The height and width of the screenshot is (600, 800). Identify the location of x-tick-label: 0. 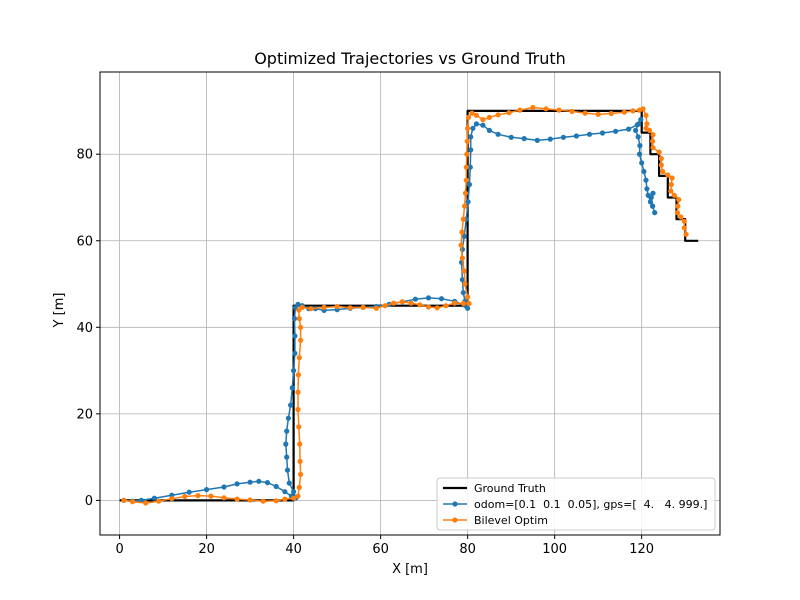
(119, 549).